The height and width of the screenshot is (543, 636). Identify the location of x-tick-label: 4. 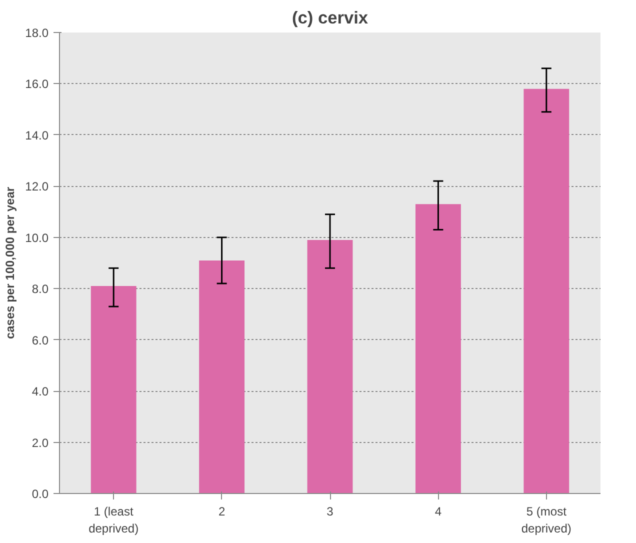
(438, 511).